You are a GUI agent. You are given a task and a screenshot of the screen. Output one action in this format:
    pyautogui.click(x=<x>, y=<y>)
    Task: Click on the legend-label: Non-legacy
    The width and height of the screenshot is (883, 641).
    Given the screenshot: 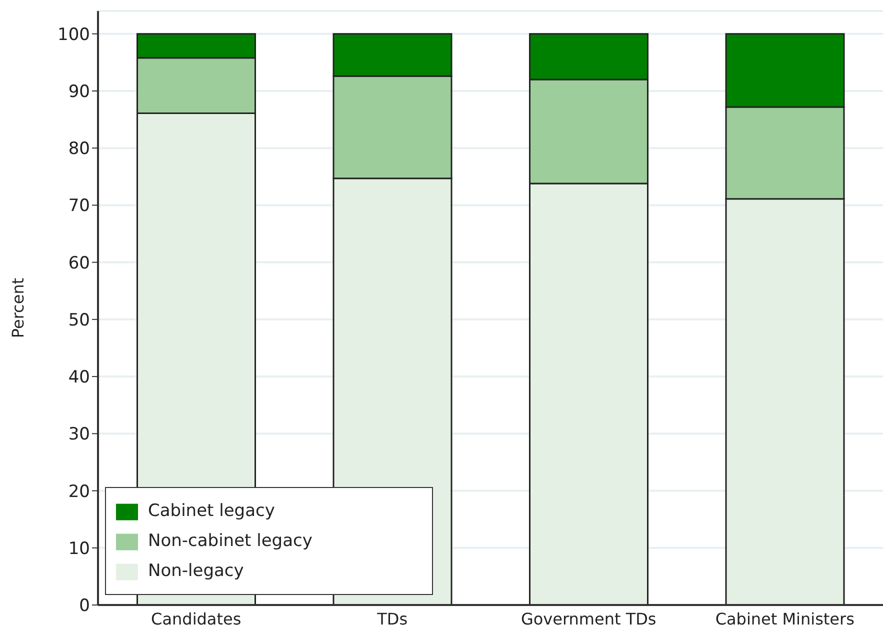 What is the action you would take?
    pyautogui.click(x=196, y=571)
    